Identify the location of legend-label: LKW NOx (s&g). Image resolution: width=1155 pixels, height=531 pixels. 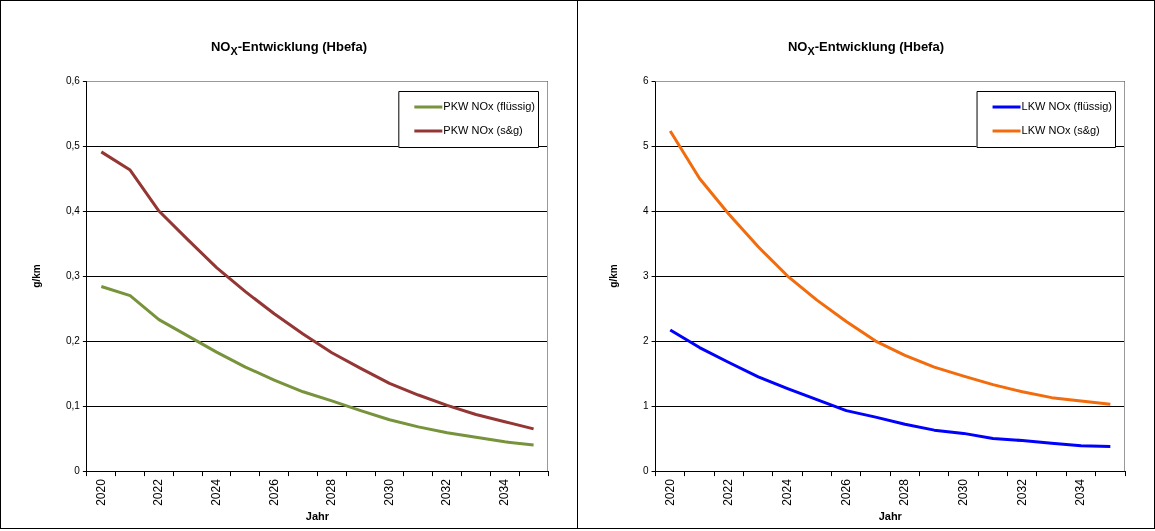
(1060, 130).